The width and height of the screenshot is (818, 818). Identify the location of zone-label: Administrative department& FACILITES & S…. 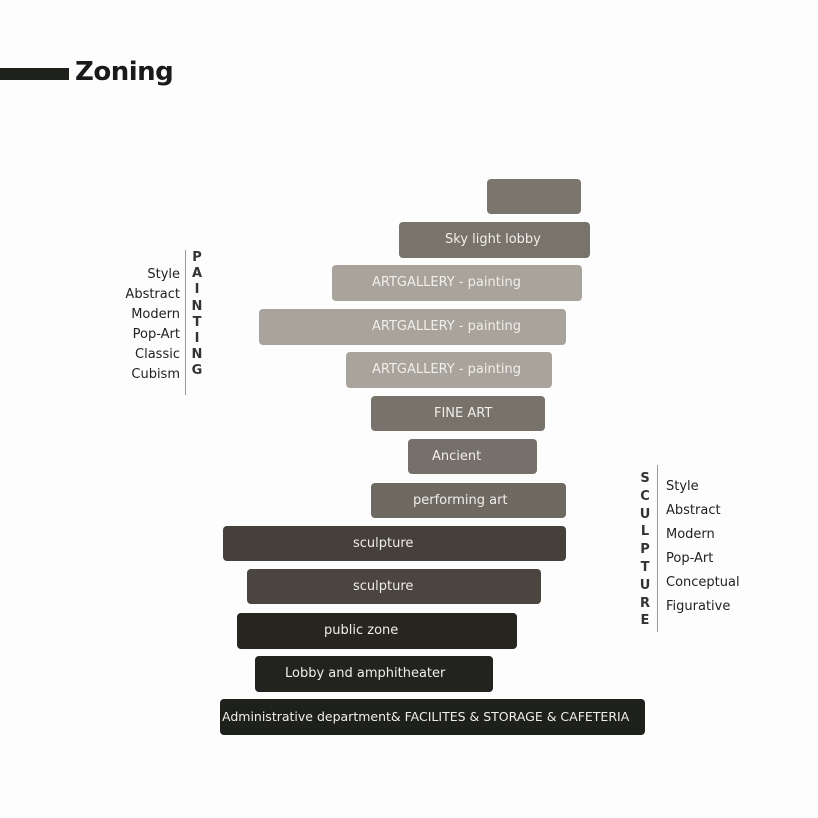
(426, 716).